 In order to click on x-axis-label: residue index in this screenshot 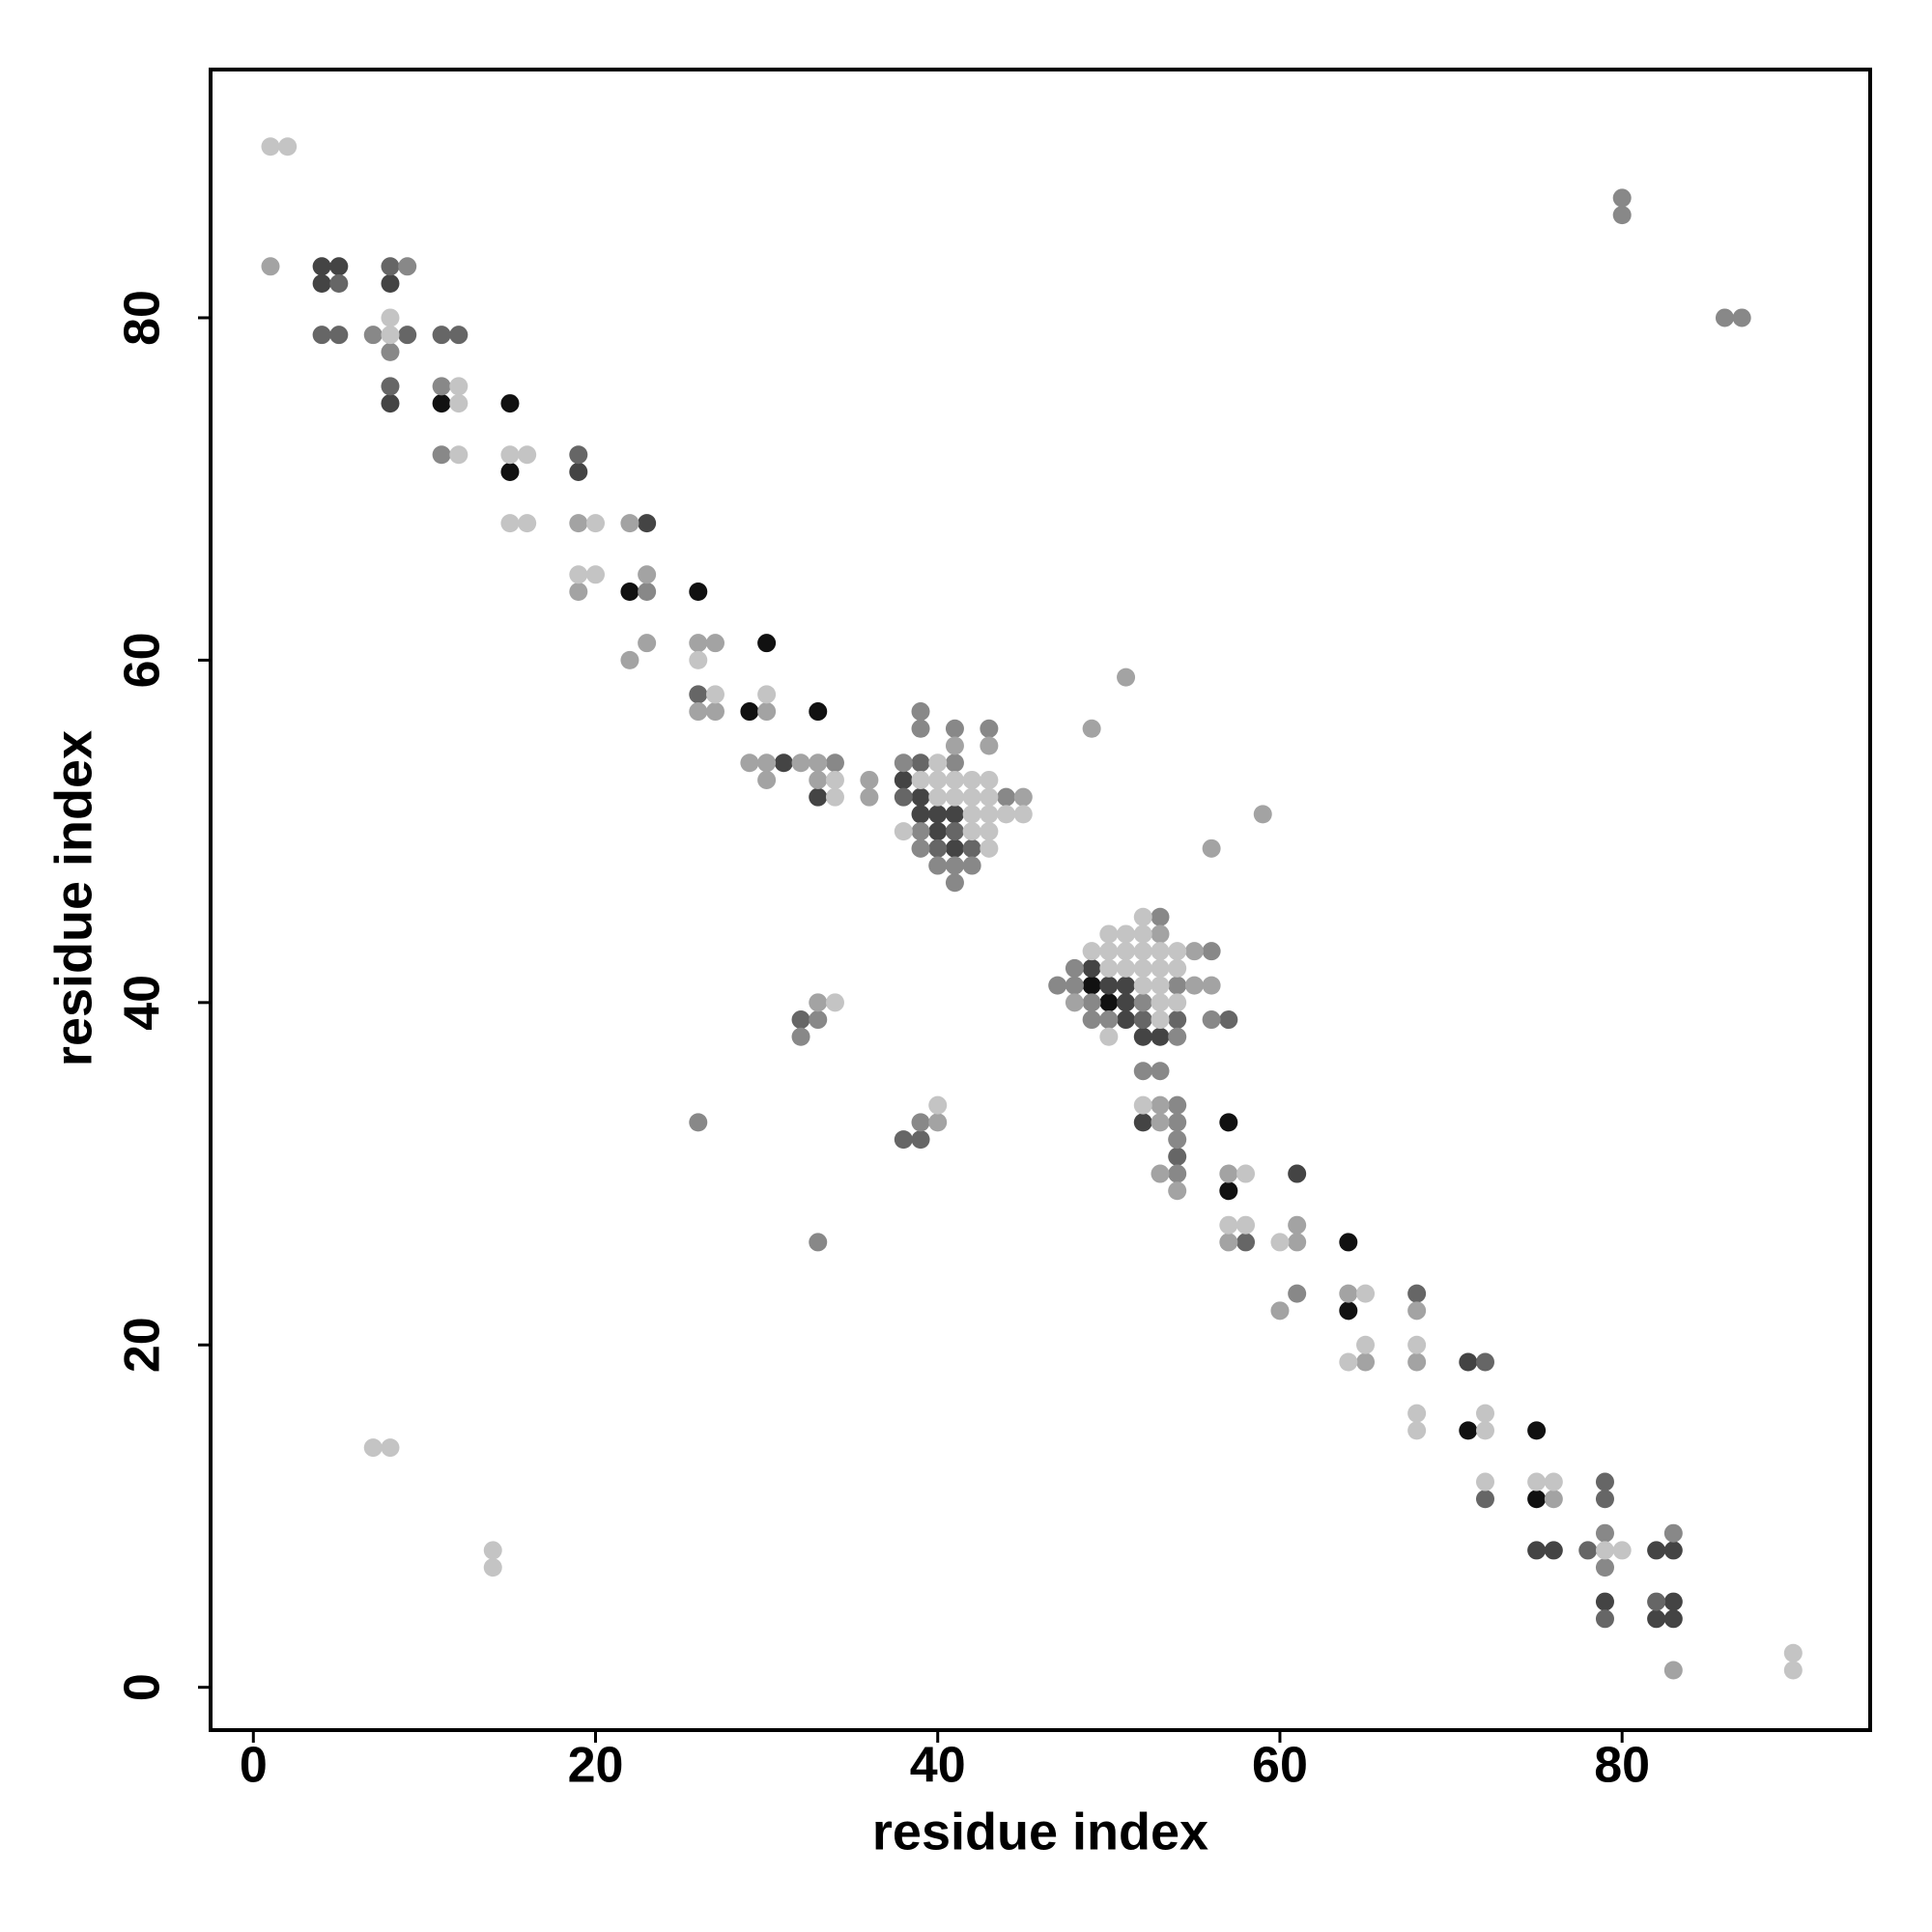, I will do `click(1040, 1832)`.